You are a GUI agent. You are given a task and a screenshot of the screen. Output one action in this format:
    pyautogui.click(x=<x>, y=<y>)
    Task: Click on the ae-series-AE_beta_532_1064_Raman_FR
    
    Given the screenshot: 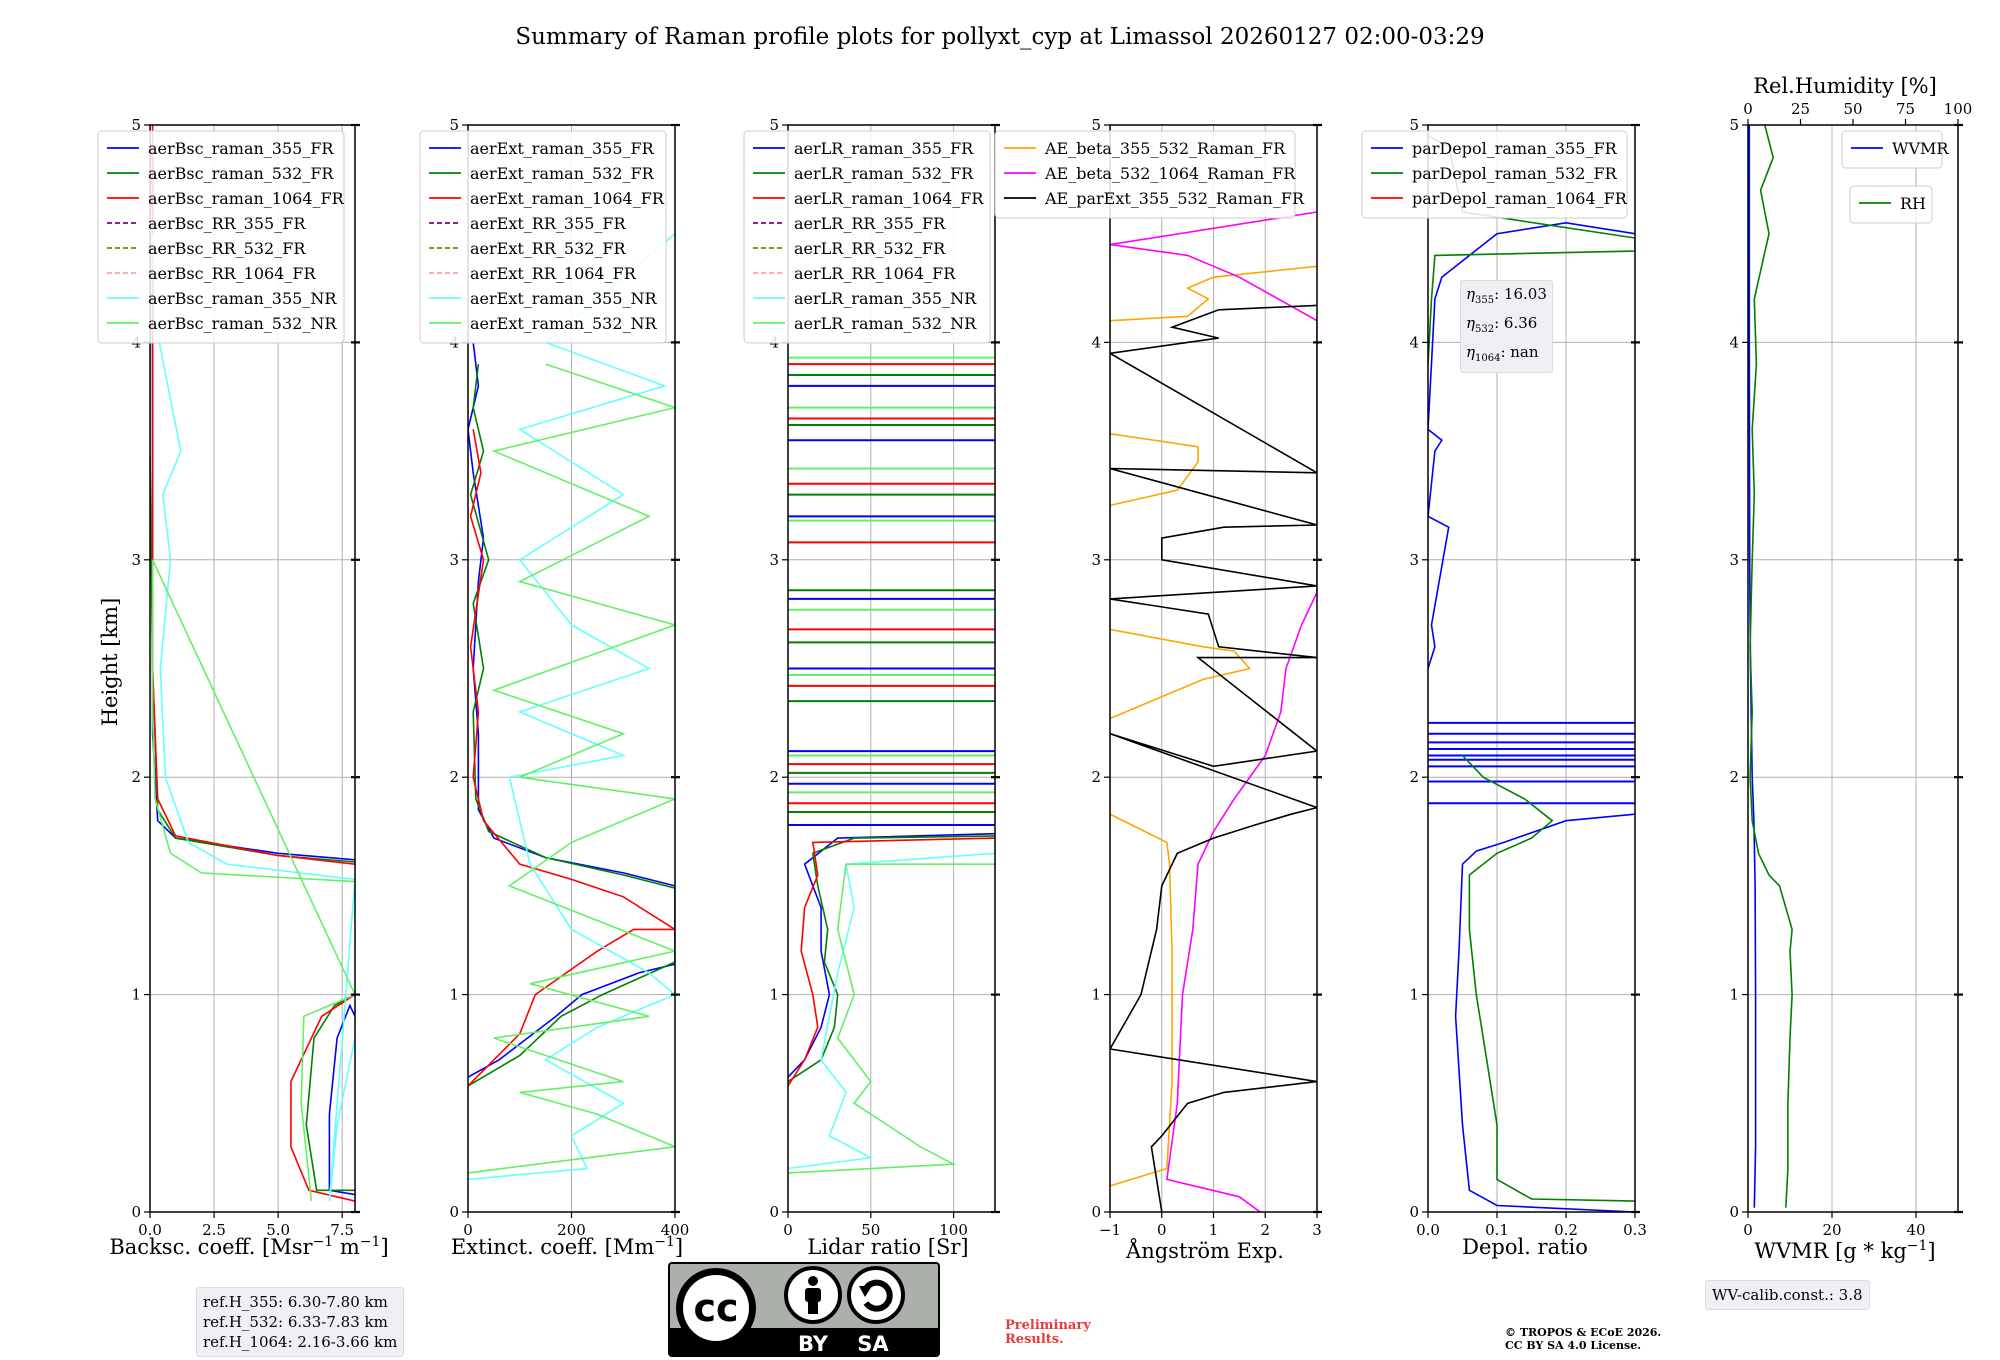 What is the action you would take?
    pyautogui.click(x=1213, y=711)
    